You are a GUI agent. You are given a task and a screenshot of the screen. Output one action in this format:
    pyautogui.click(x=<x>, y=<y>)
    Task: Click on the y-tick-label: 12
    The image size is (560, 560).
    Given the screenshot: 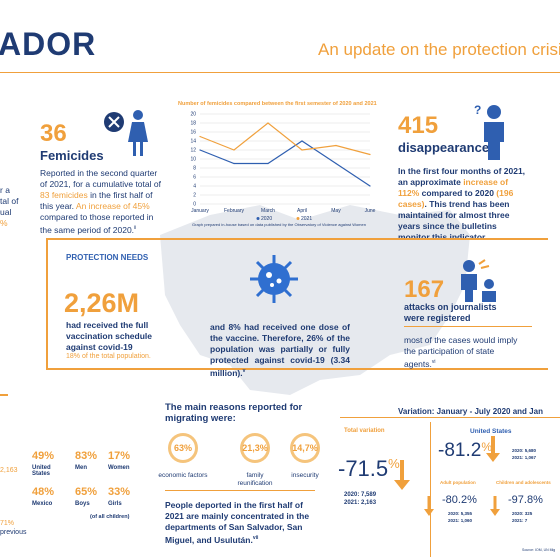 What is the action you would take?
    pyautogui.click(x=193, y=151)
    